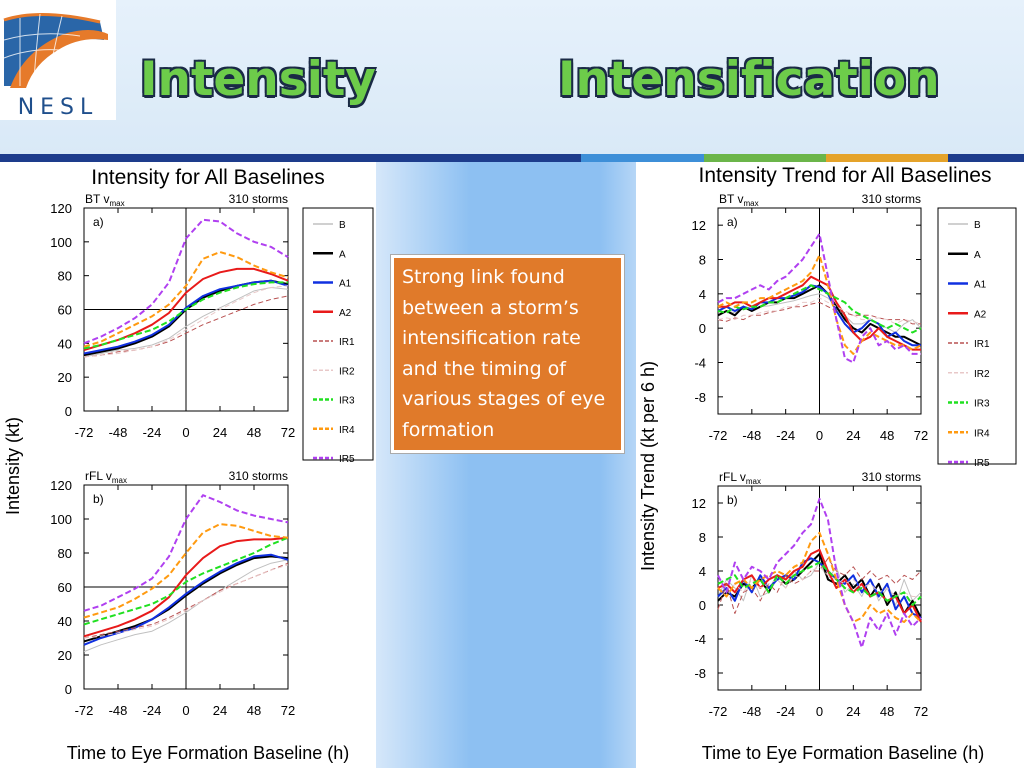 The height and width of the screenshot is (768, 1024). Describe the element at coordinates (258, 79) in the screenshot. I see `title-intensity: Intensity` at that location.